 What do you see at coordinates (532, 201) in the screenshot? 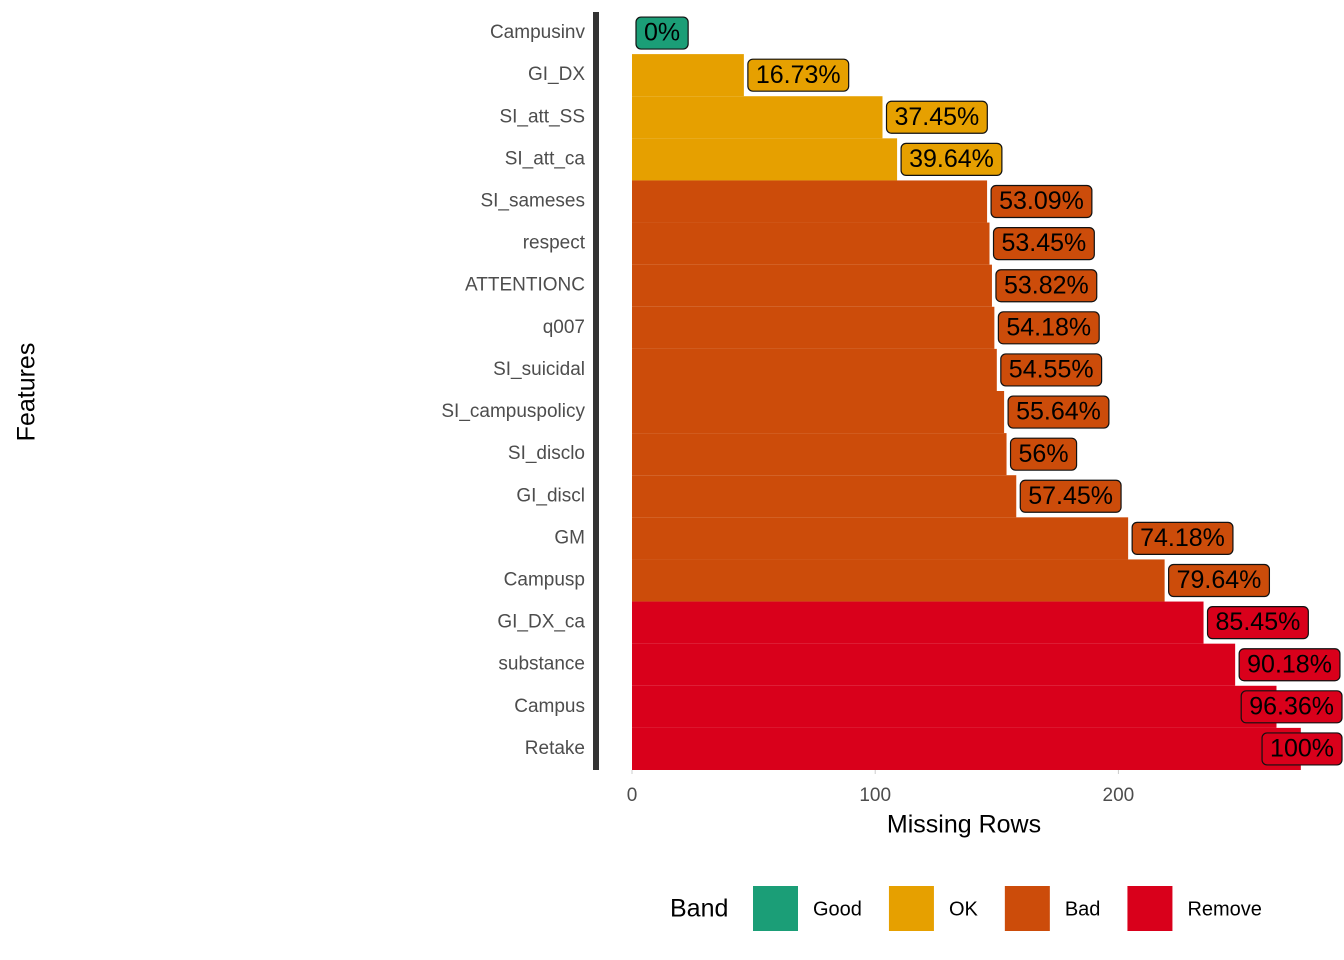
I see `y-tick-label: SI_sameses` at bounding box center [532, 201].